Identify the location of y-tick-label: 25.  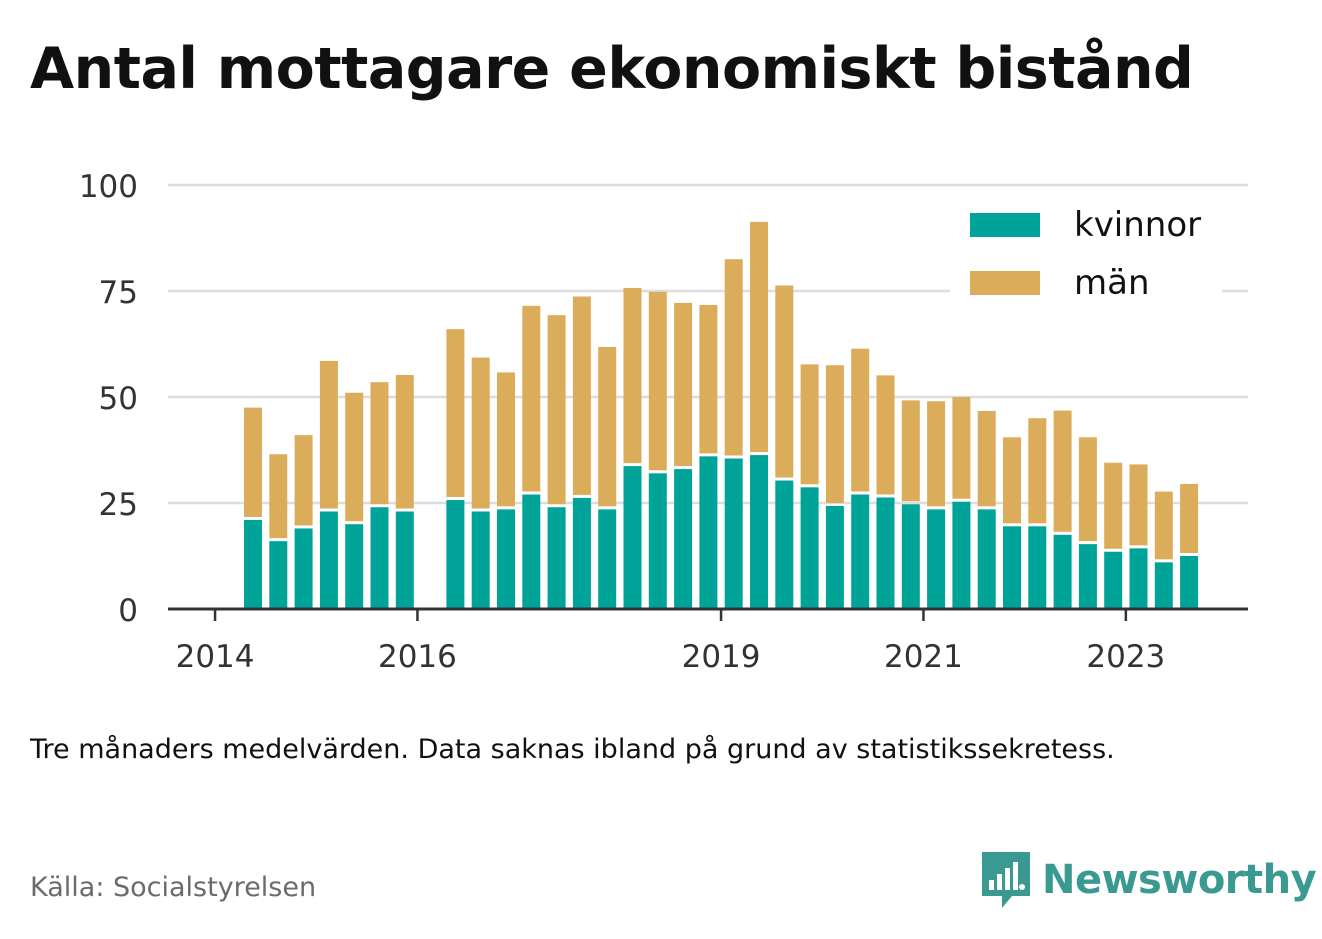
(118, 505).